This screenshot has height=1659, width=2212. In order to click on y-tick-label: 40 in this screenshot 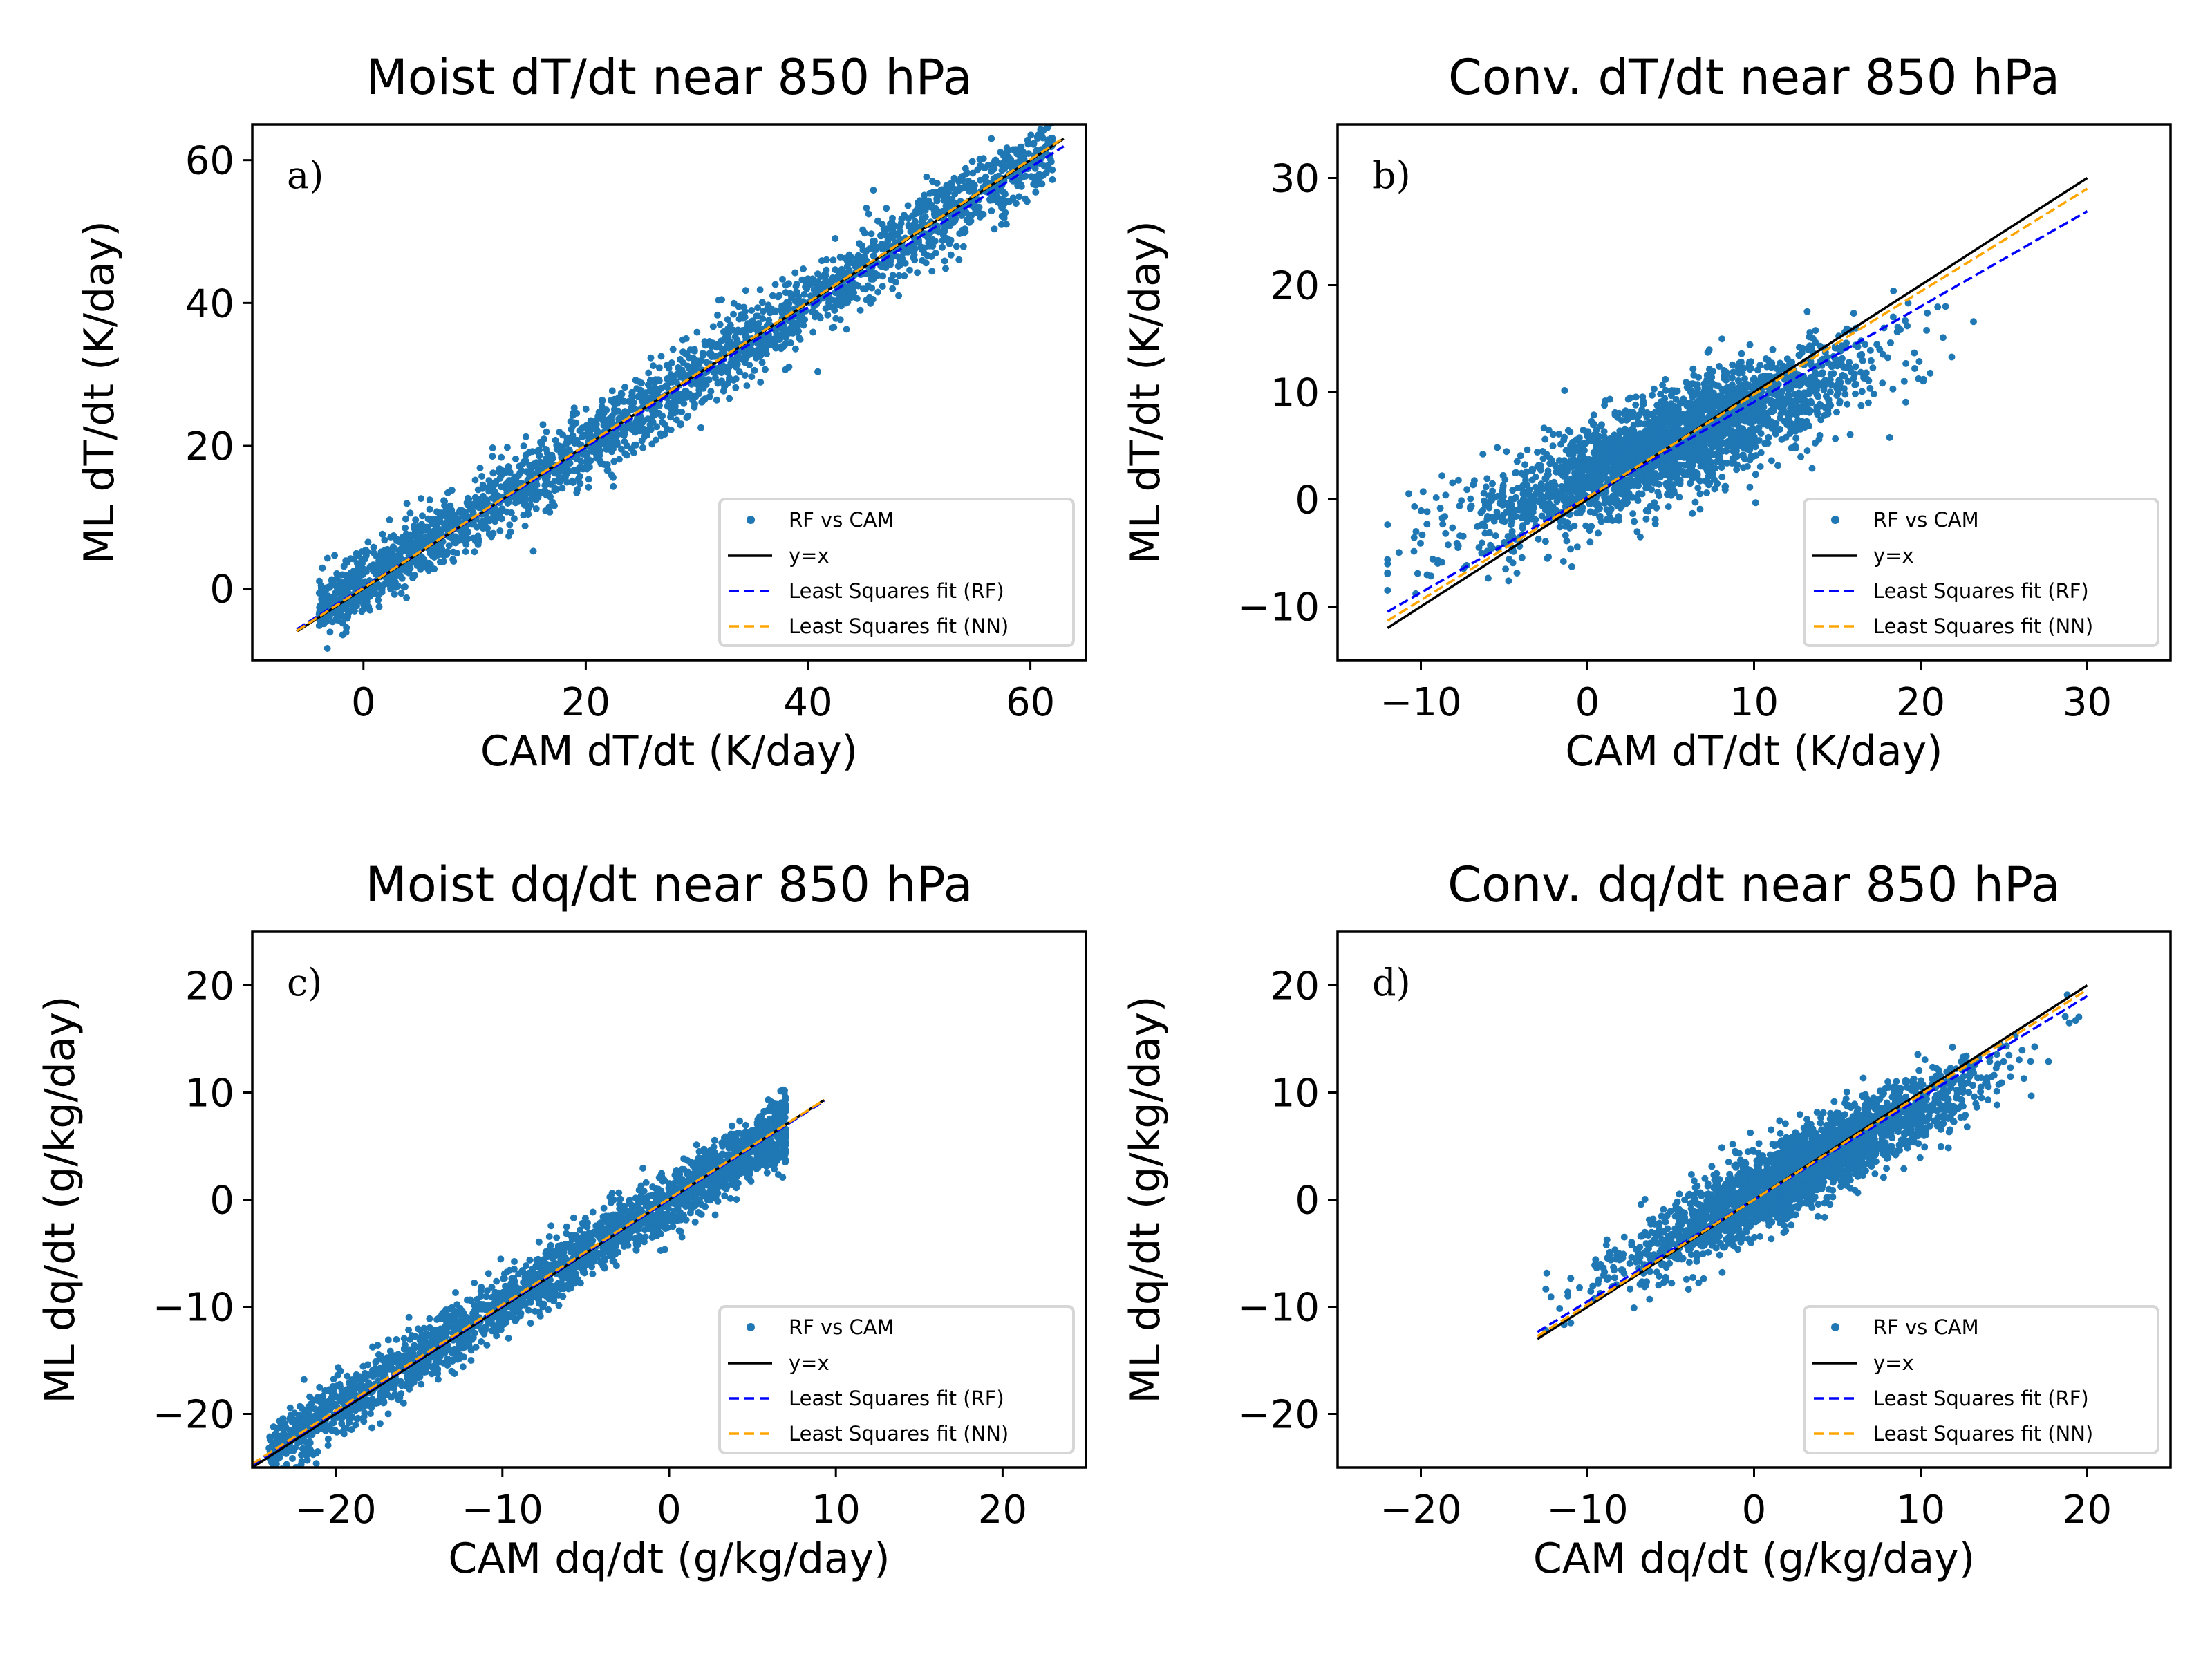, I will do `click(209, 303)`.